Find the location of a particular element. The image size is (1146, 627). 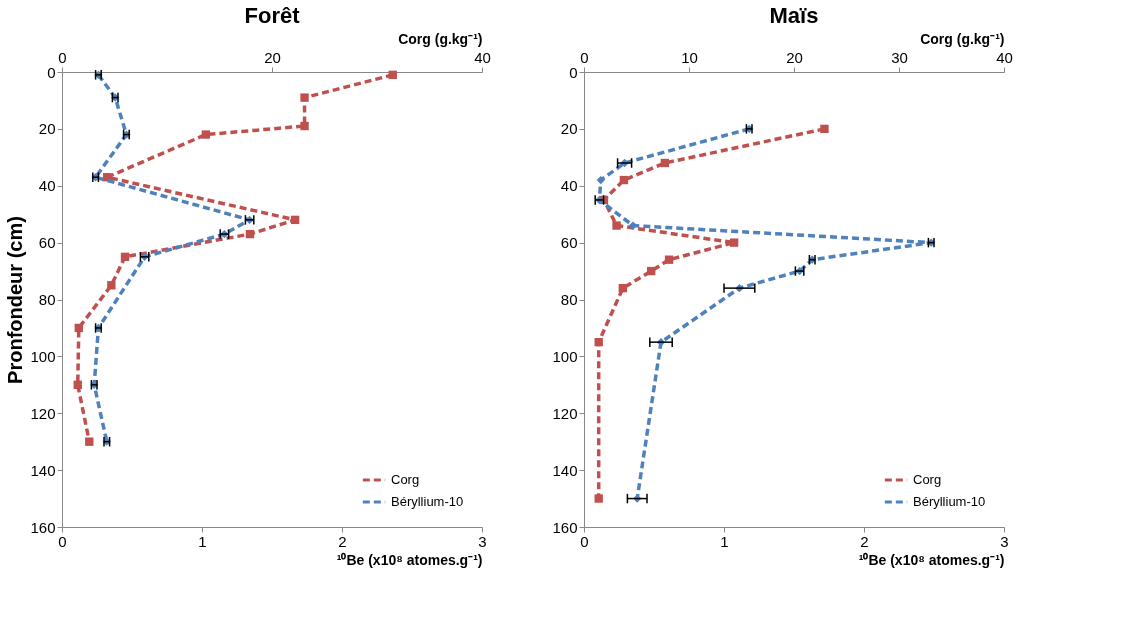

x2-tick-label: 10 is located at coordinates (689, 57).